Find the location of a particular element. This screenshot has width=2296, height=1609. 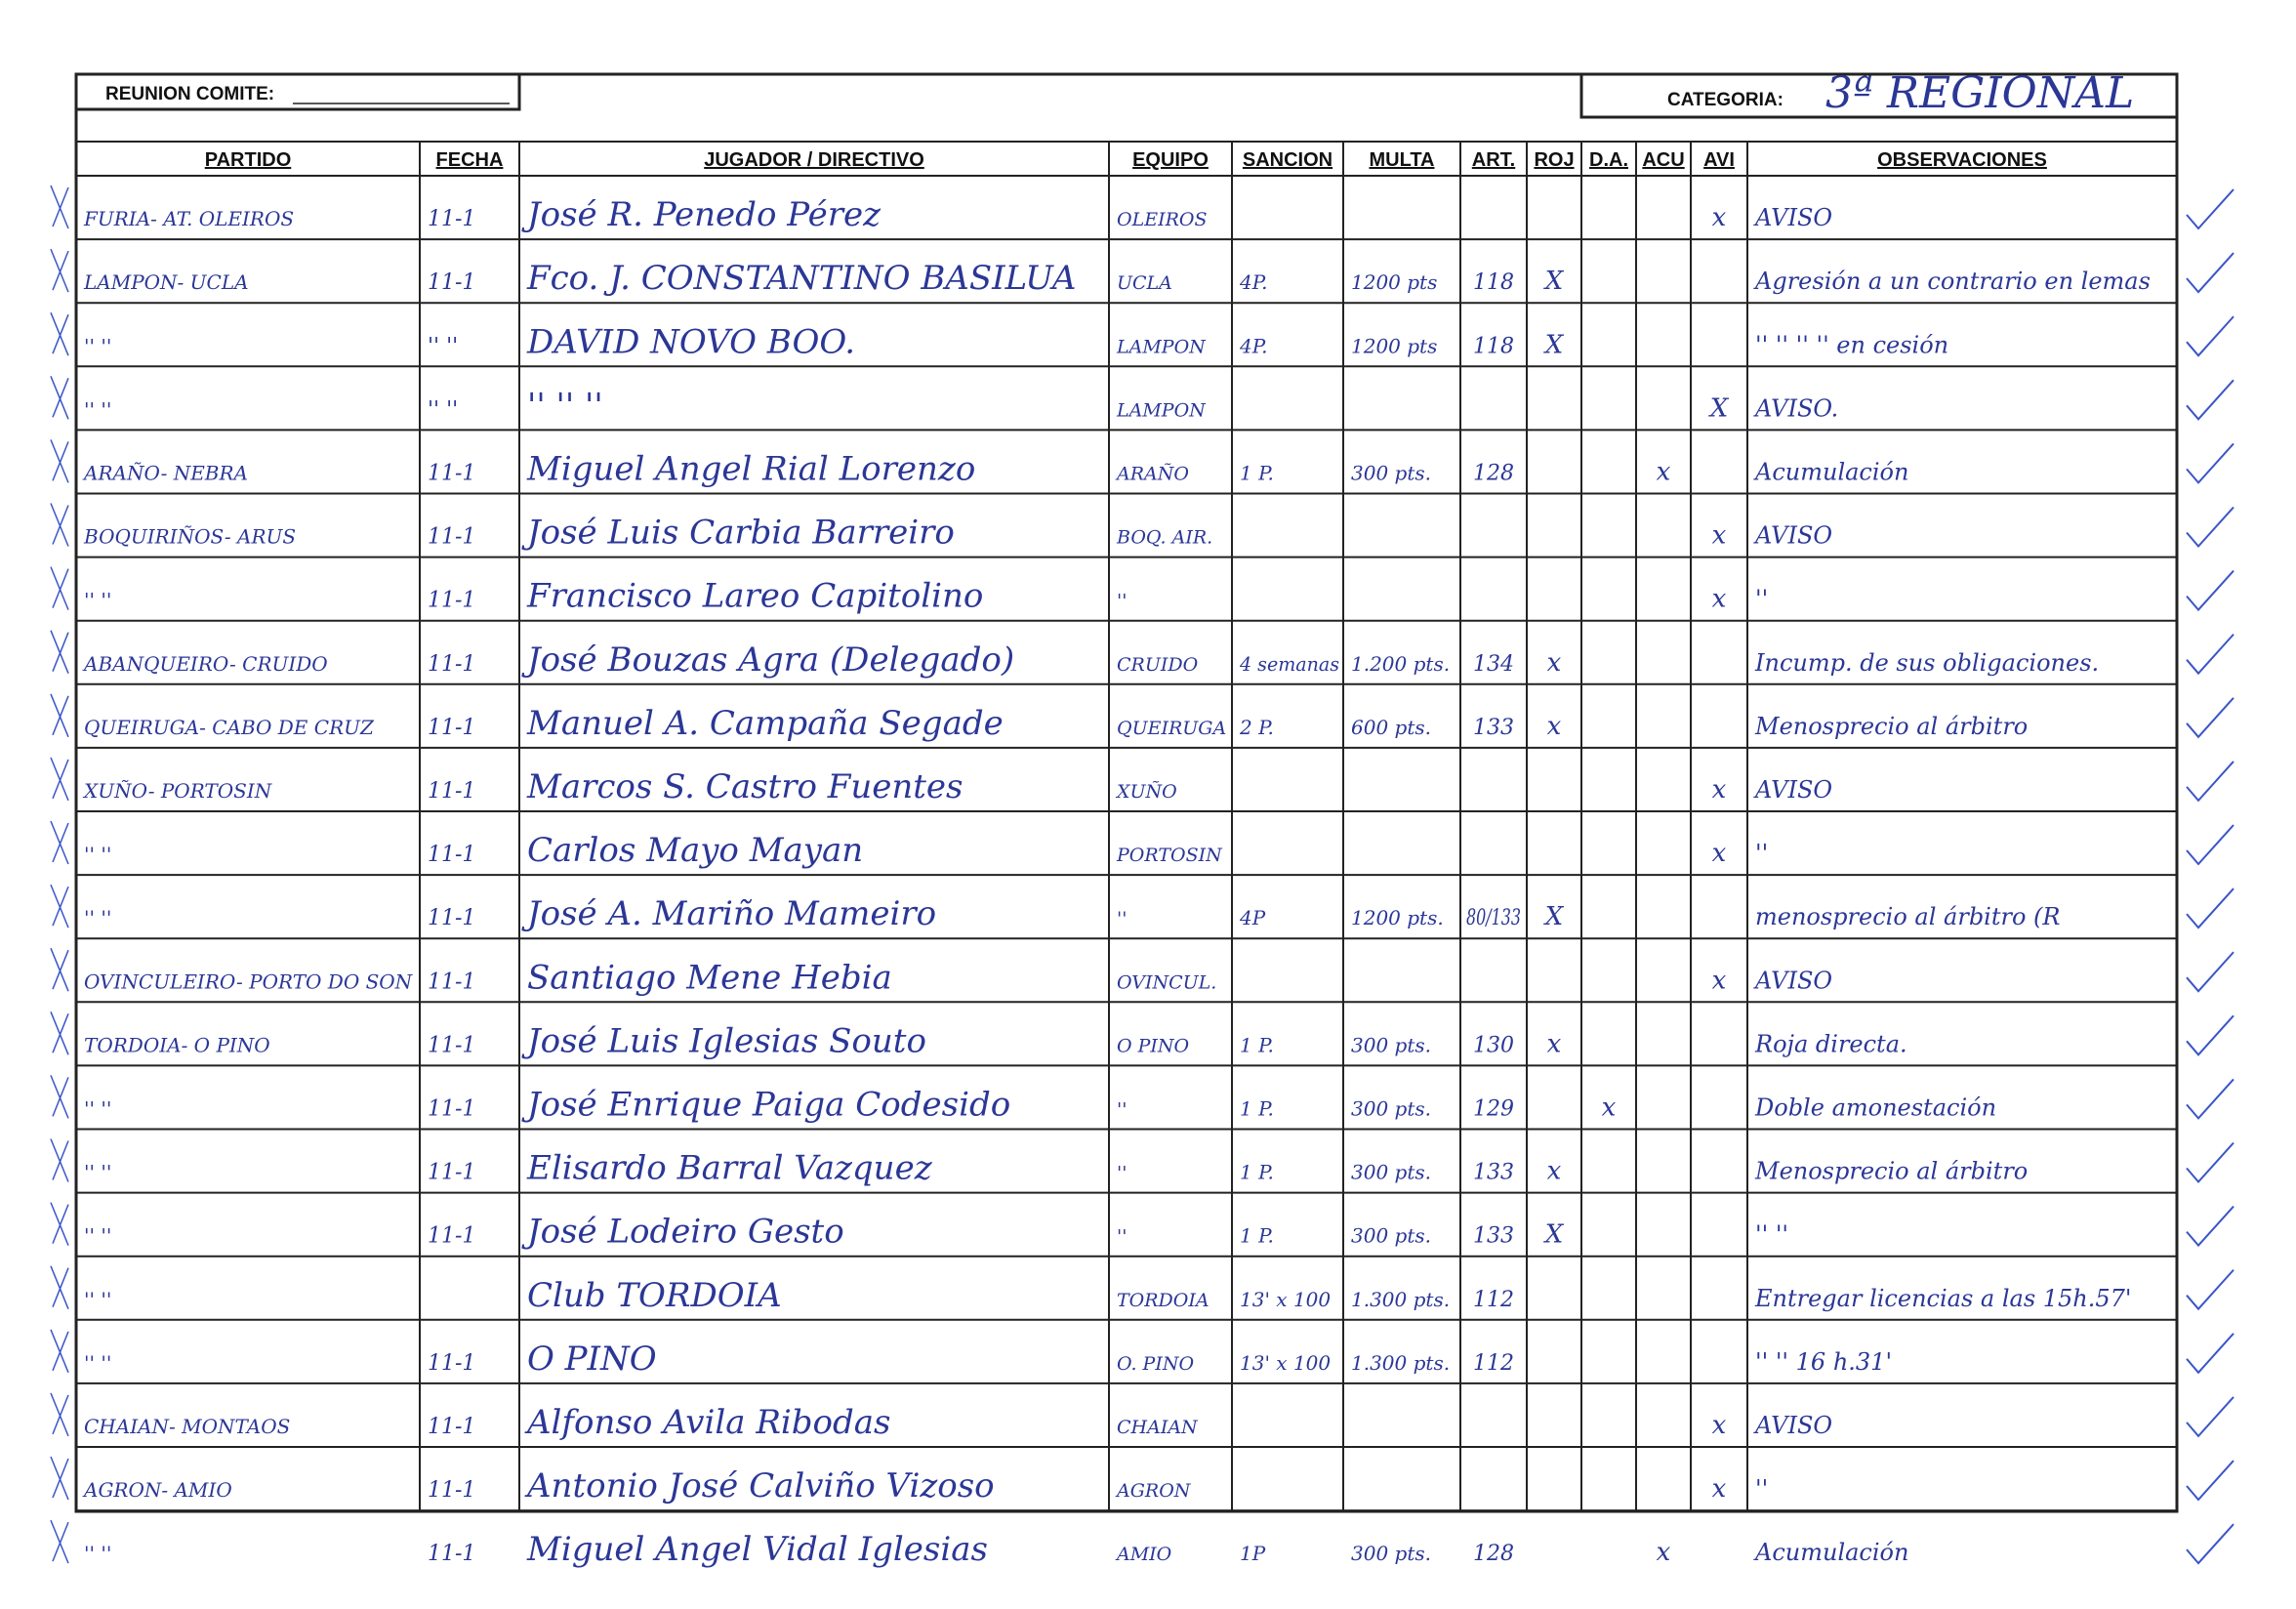

cell-text: Manuel A. Campaña Segade is located at coordinates (765, 723).